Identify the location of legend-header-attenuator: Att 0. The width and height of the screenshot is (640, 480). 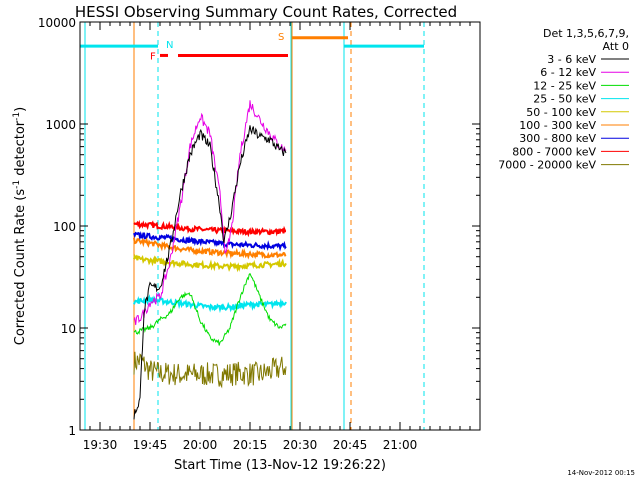
(616, 46).